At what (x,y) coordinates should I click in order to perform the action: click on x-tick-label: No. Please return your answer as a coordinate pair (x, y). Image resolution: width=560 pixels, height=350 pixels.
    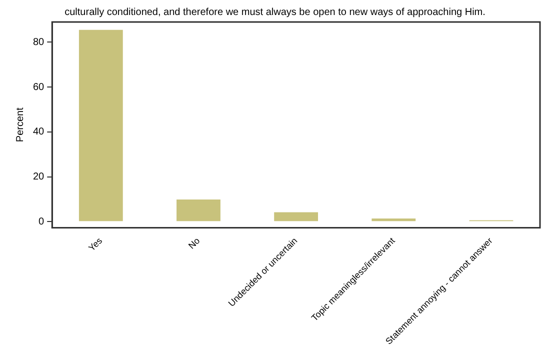
    Looking at the image, I should click on (194, 243).